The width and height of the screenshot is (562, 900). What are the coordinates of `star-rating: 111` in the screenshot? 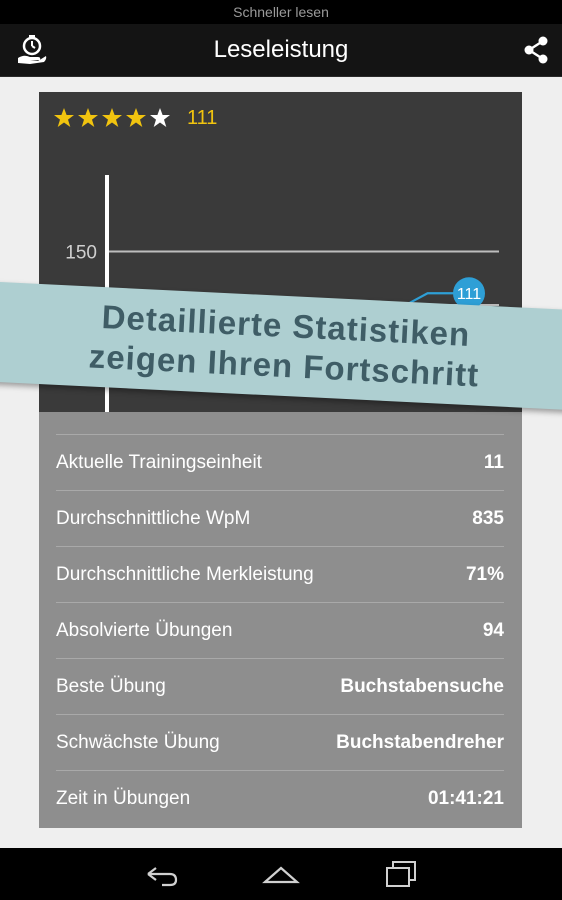 It's located at (135, 118).